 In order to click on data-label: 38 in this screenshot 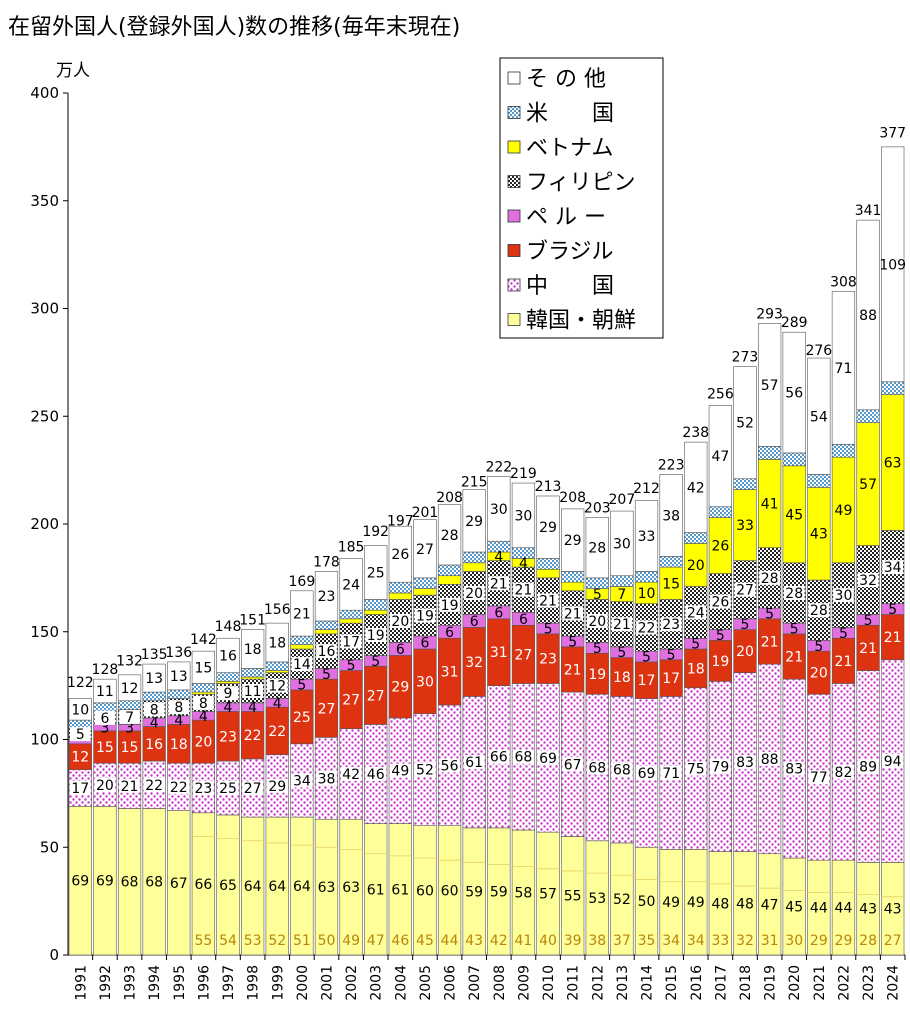, I will do `click(671, 516)`.